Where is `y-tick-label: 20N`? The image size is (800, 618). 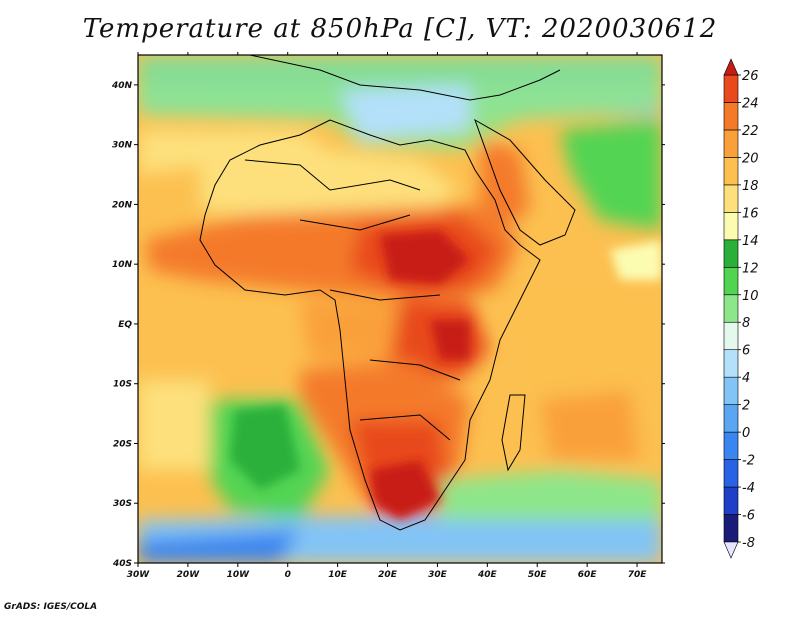 y-tick-label: 20N is located at coordinates (122, 205).